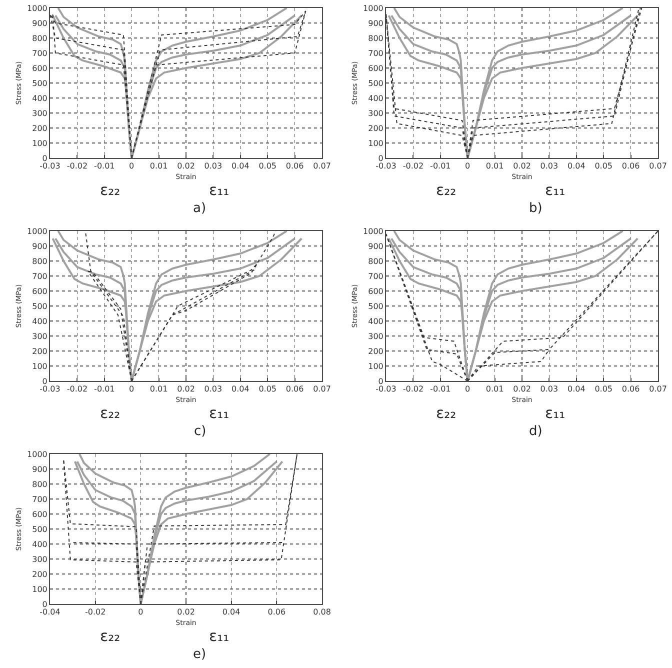  What do you see at coordinates (50, 612) in the screenshot?
I see `x-tick-label: -0.04` at bounding box center [50, 612].